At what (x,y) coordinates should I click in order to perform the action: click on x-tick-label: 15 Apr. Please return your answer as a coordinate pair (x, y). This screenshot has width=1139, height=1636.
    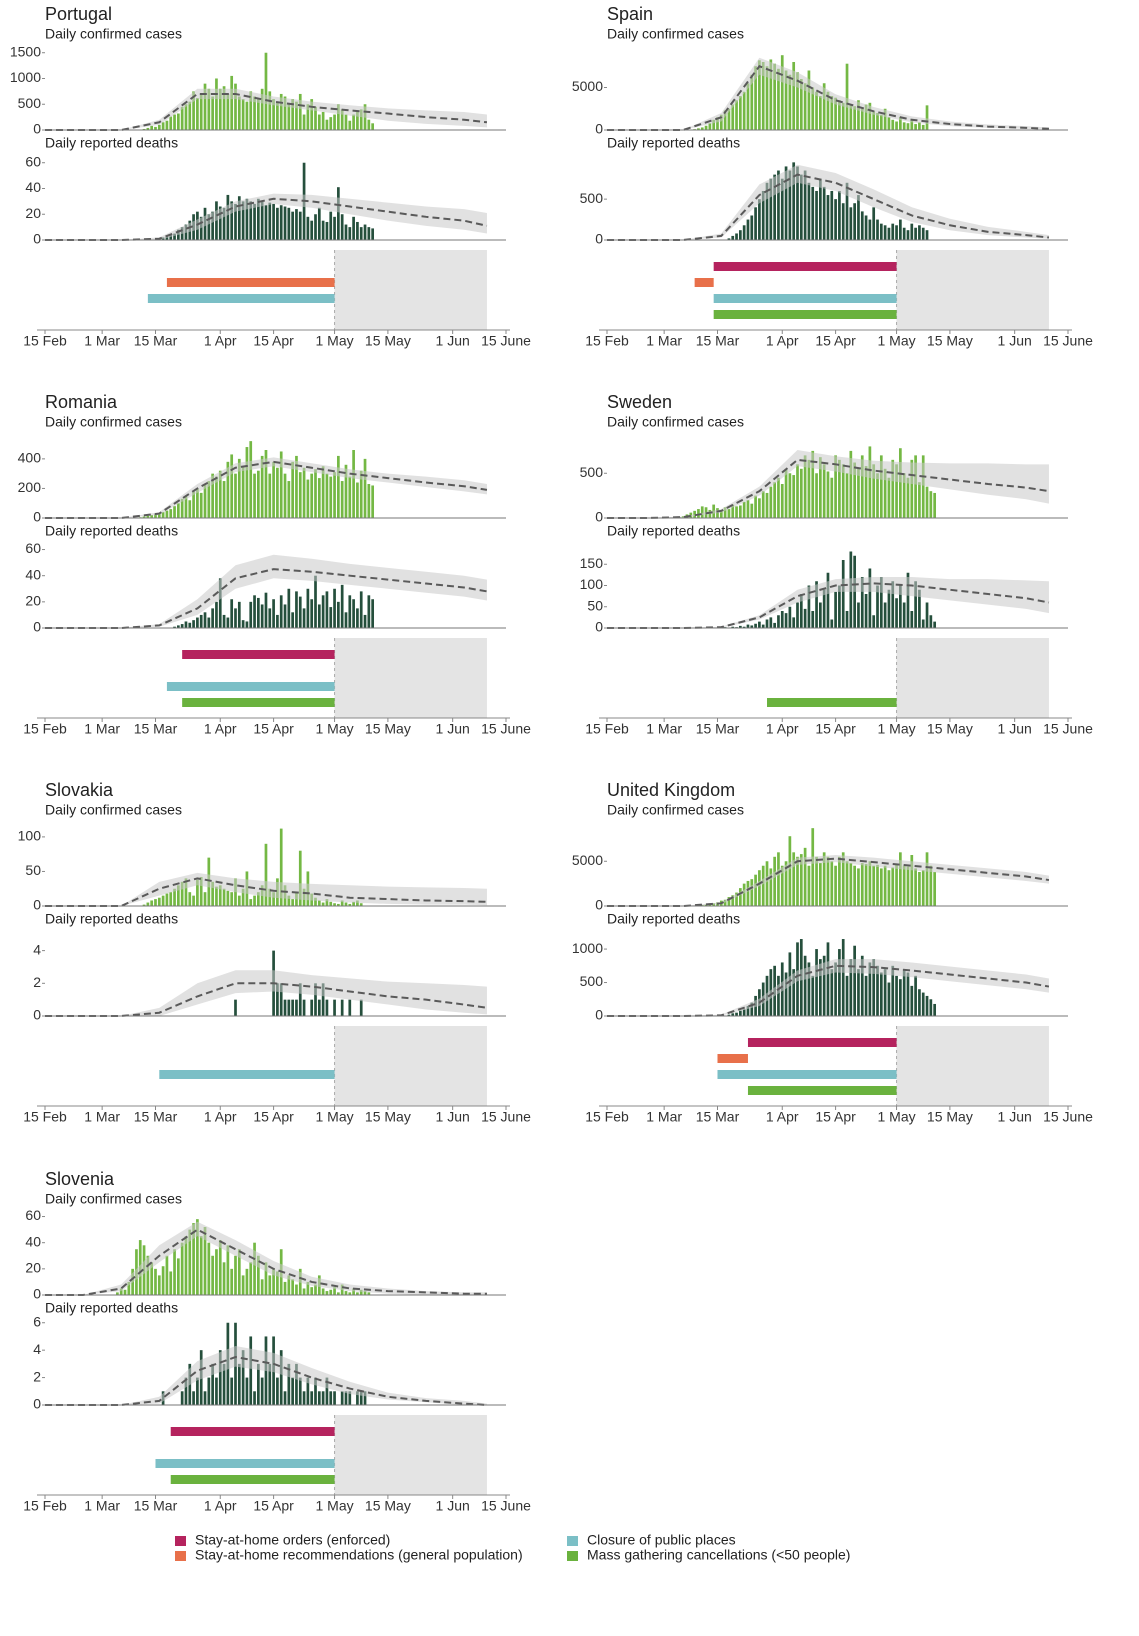
    Looking at the image, I should click on (273, 729).